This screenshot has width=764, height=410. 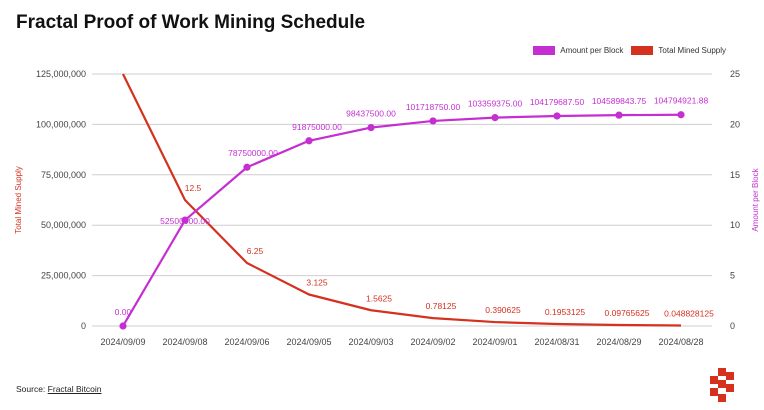 What do you see at coordinates (83, 326) in the screenshot?
I see `y-left-tick-label: 0` at bounding box center [83, 326].